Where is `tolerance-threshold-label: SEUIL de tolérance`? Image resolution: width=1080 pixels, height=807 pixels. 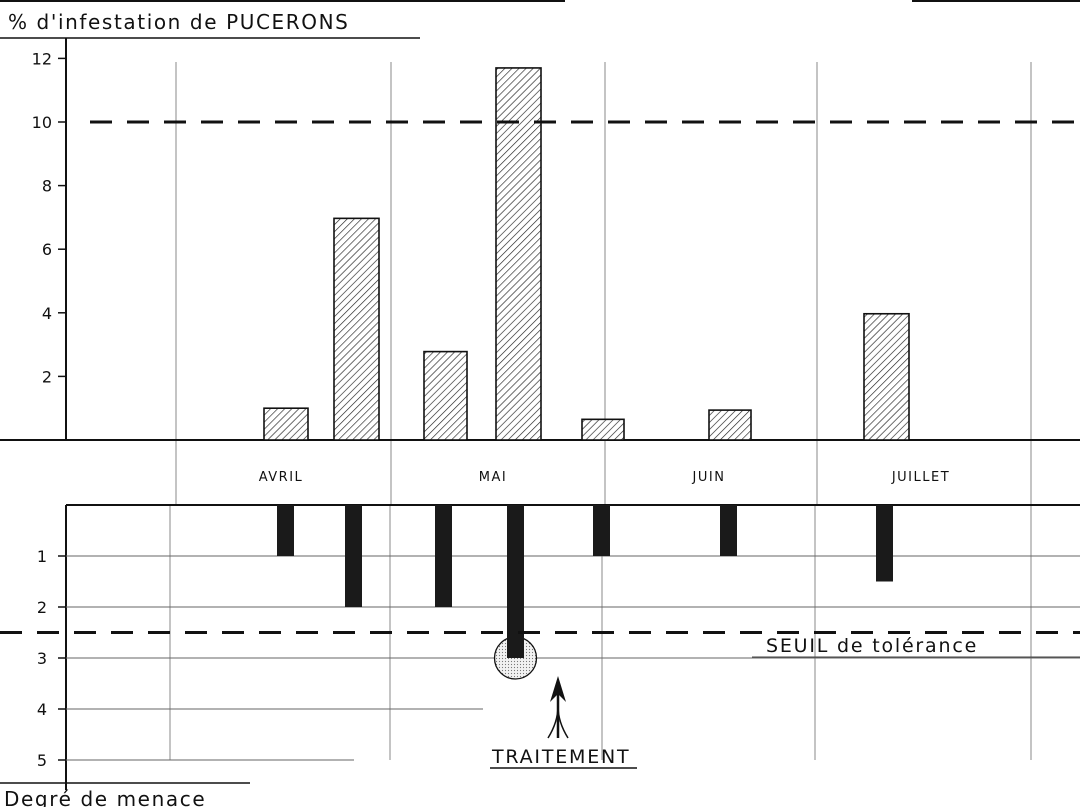
tolerance-threshold-label: SEUIL de tolérance is located at coordinates (872, 646).